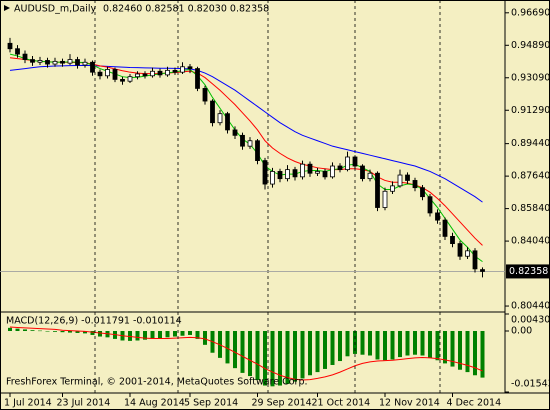 The height and width of the screenshot is (410, 550). What do you see at coordinates (84, 403) in the screenshot?
I see `x-tick-label: 23 Jul 2014` at bounding box center [84, 403].